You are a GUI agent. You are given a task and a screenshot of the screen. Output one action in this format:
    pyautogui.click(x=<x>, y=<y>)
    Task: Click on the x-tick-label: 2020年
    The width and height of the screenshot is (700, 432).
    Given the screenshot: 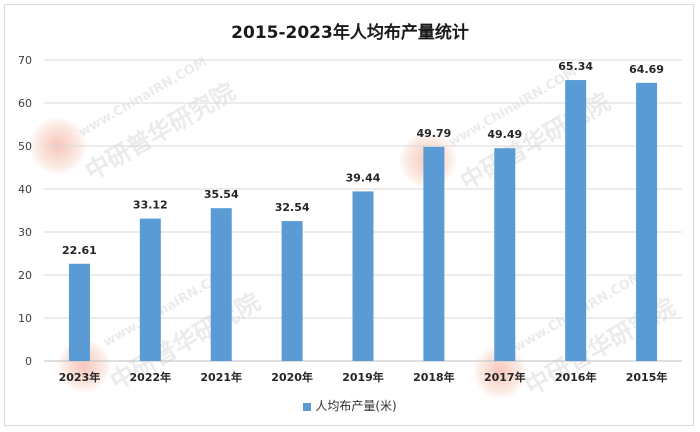 What is the action you would take?
    pyautogui.click(x=292, y=377)
    